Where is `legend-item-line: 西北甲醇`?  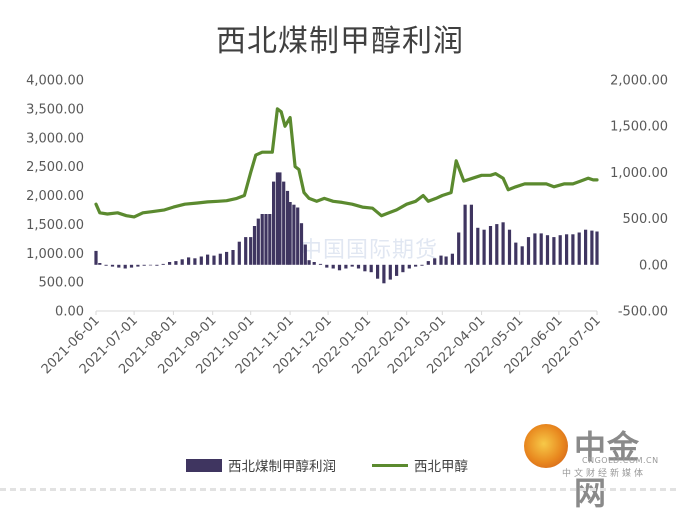
legend-item-line: 西北甲醇 is located at coordinates (420, 465).